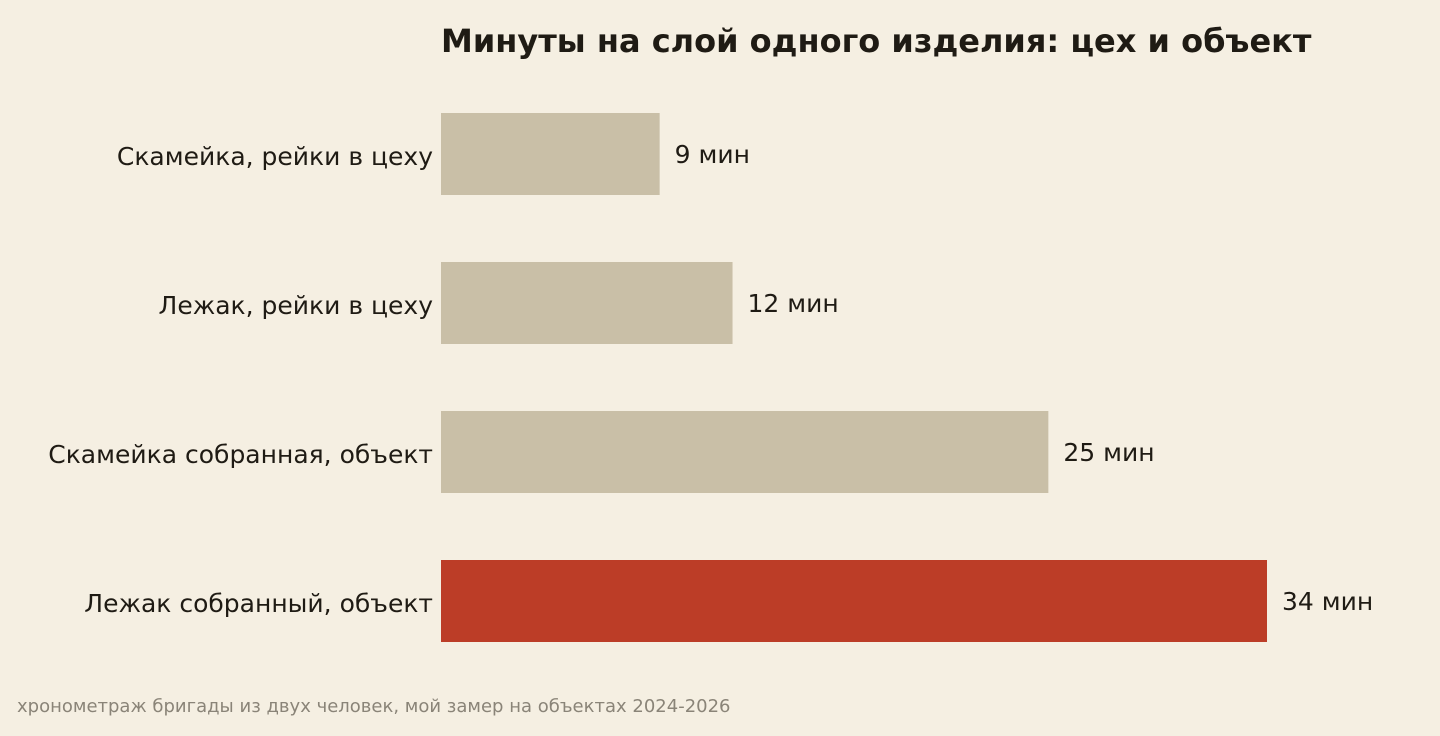  Describe the element at coordinates (712, 154) in the screenshot. I see `value-label-1: 9 мин` at that location.